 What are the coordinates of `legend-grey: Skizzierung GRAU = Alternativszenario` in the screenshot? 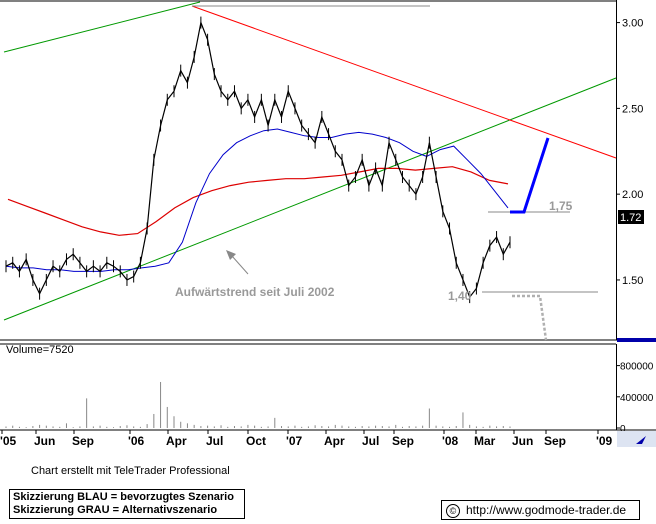 It's located at (115, 510).